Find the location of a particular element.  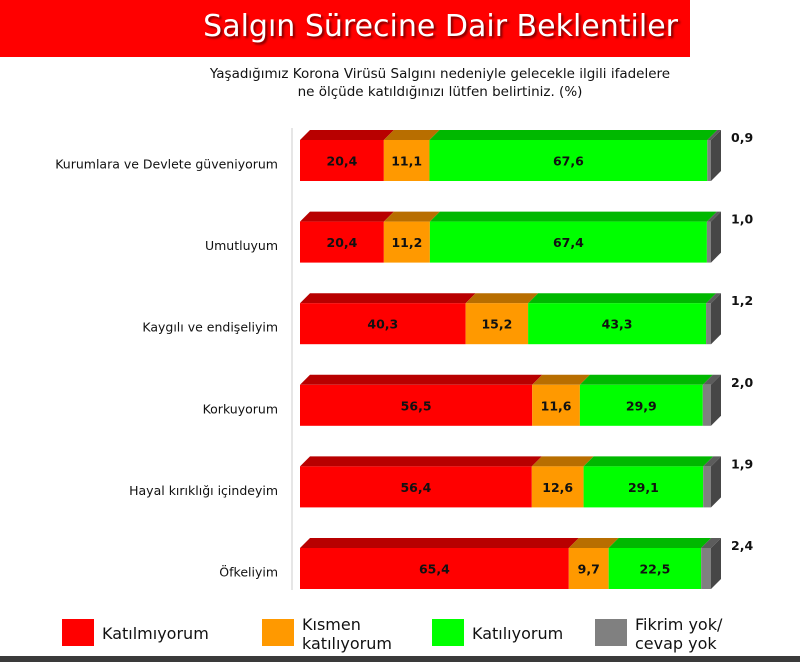

legend-label-line1: Fikrim yok/ is located at coordinates (679, 624).